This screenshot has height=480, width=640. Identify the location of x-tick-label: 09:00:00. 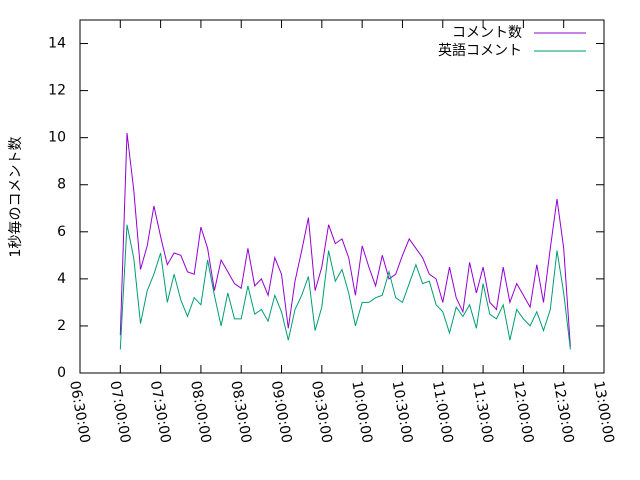
(281, 412).